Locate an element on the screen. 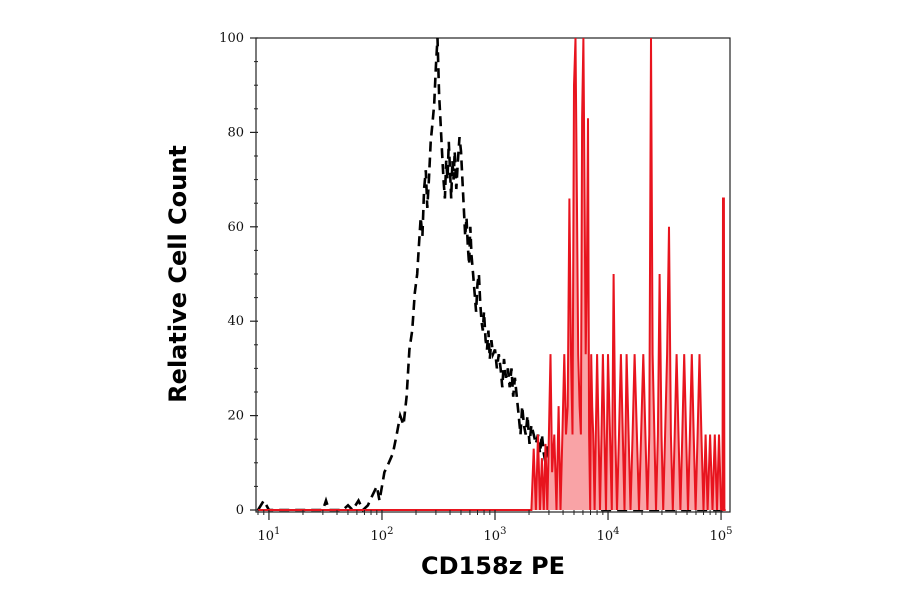 The image size is (900, 594). x-axis-title: CD158z PE is located at coordinates (493, 566).